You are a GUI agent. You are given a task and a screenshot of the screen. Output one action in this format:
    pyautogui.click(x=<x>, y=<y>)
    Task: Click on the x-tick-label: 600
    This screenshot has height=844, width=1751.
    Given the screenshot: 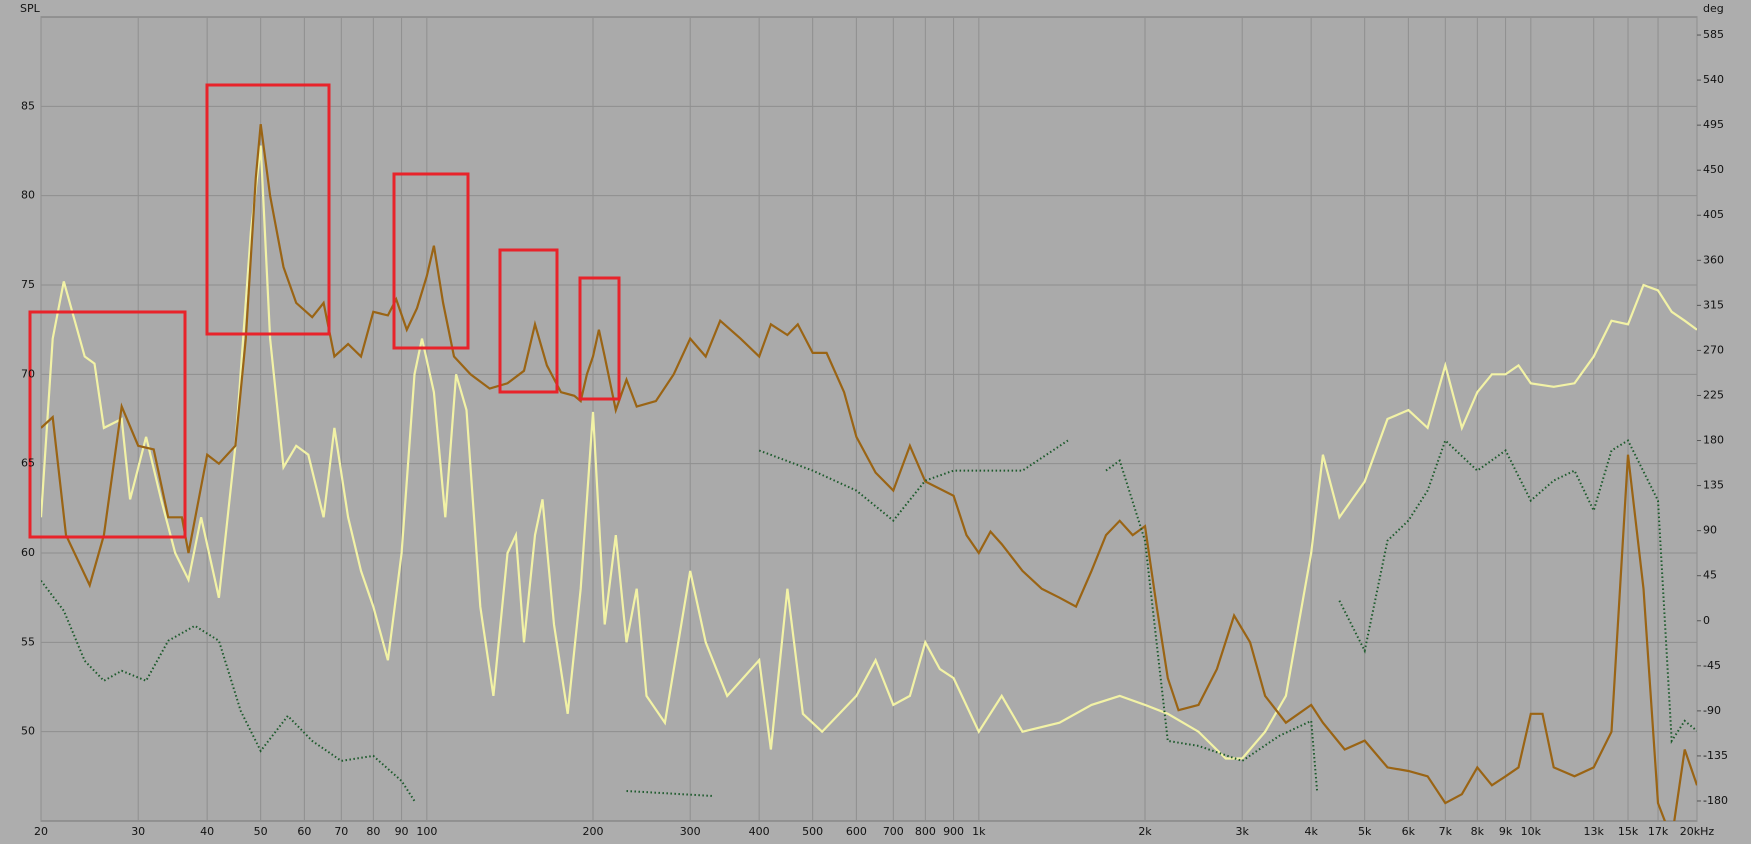 What is the action you would take?
    pyautogui.click(x=856, y=831)
    